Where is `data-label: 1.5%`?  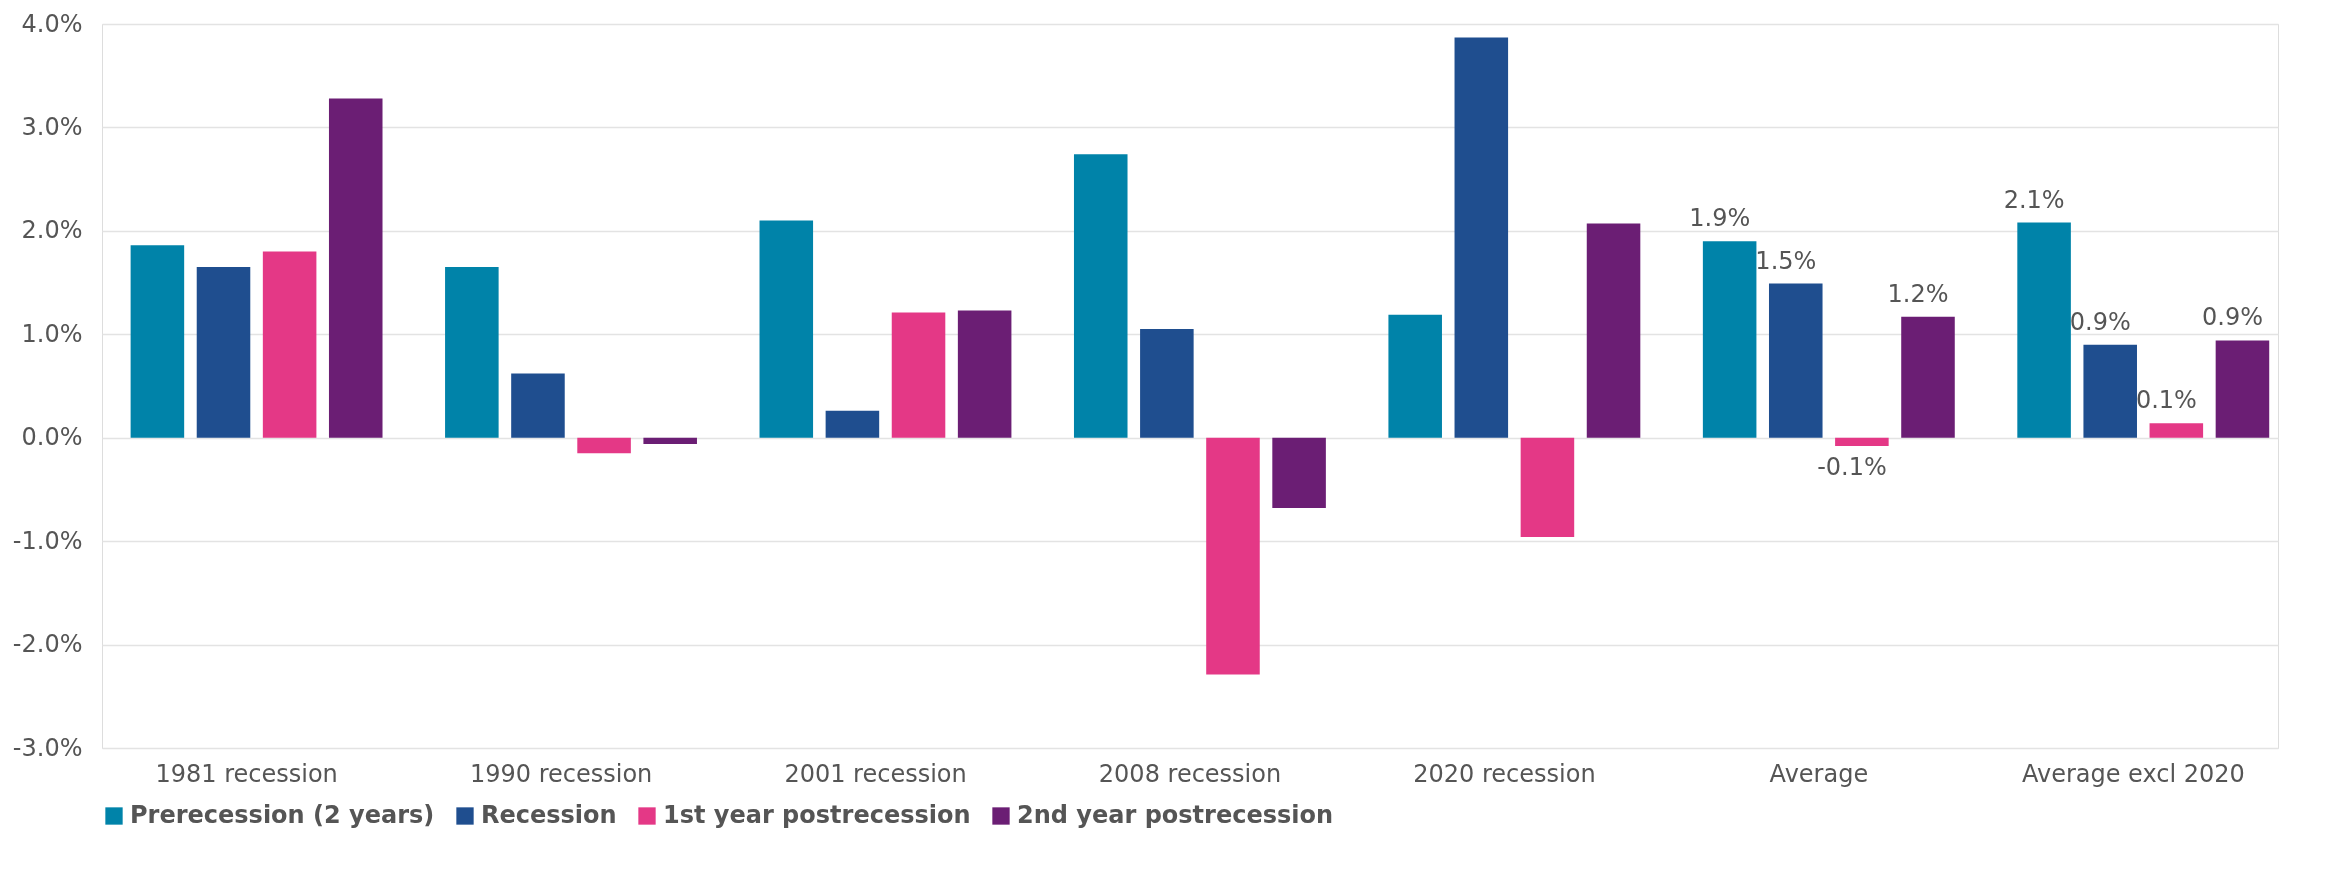
data-label: 1.5% is located at coordinates (1786, 260).